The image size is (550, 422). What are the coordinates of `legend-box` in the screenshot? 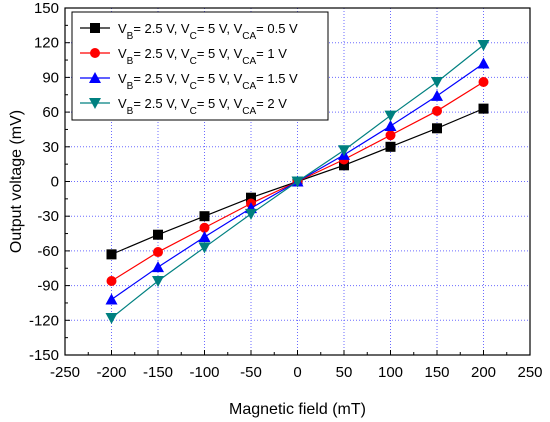 It's located at (200, 66).